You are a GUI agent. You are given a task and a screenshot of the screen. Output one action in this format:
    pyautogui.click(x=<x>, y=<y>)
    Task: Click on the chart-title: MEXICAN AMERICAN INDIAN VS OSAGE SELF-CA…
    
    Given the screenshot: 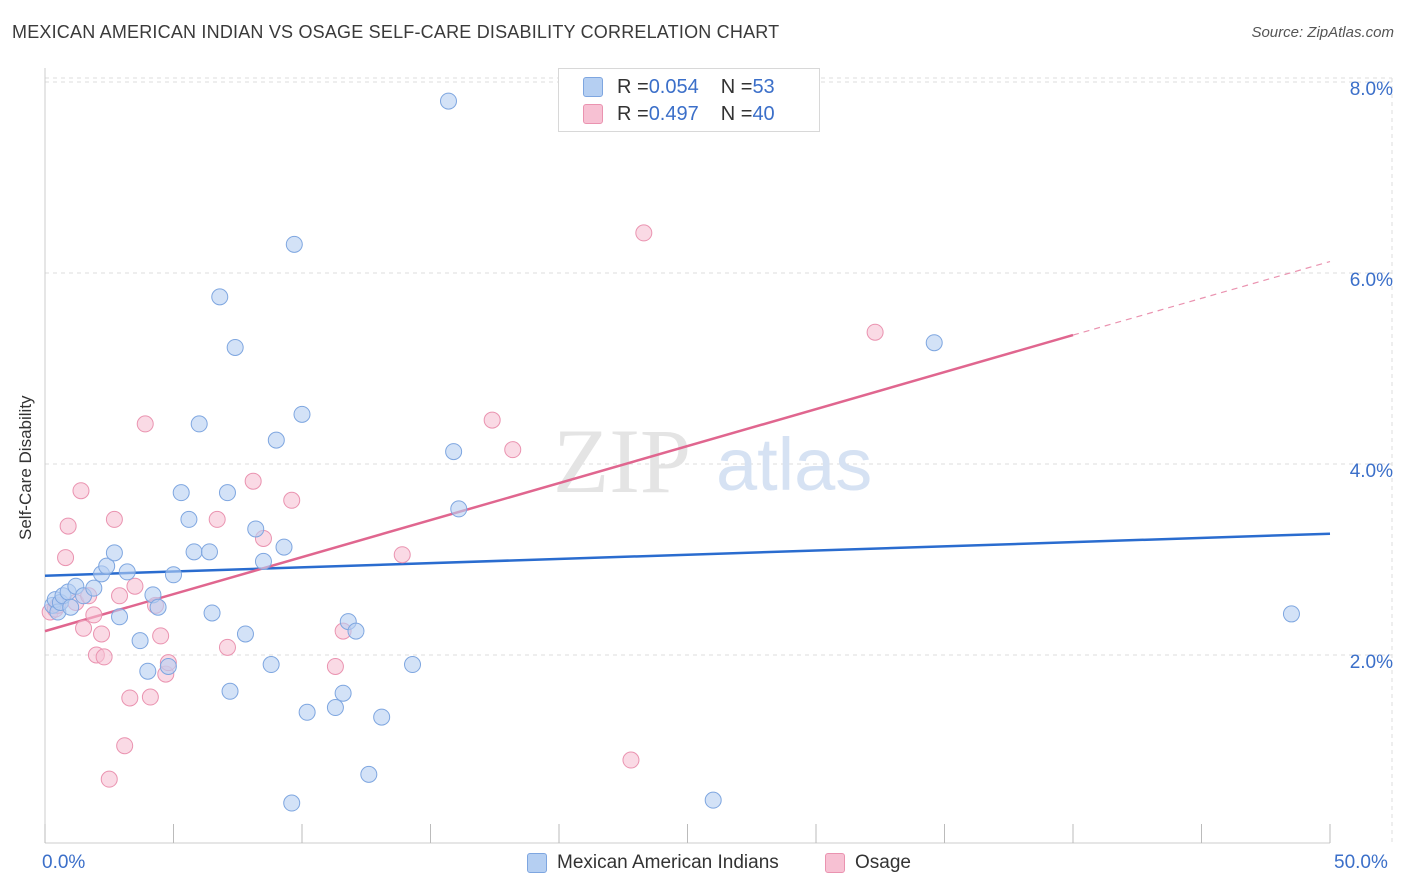 What is the action you would take?
    pyautogui.click(x=396, y=32)
    